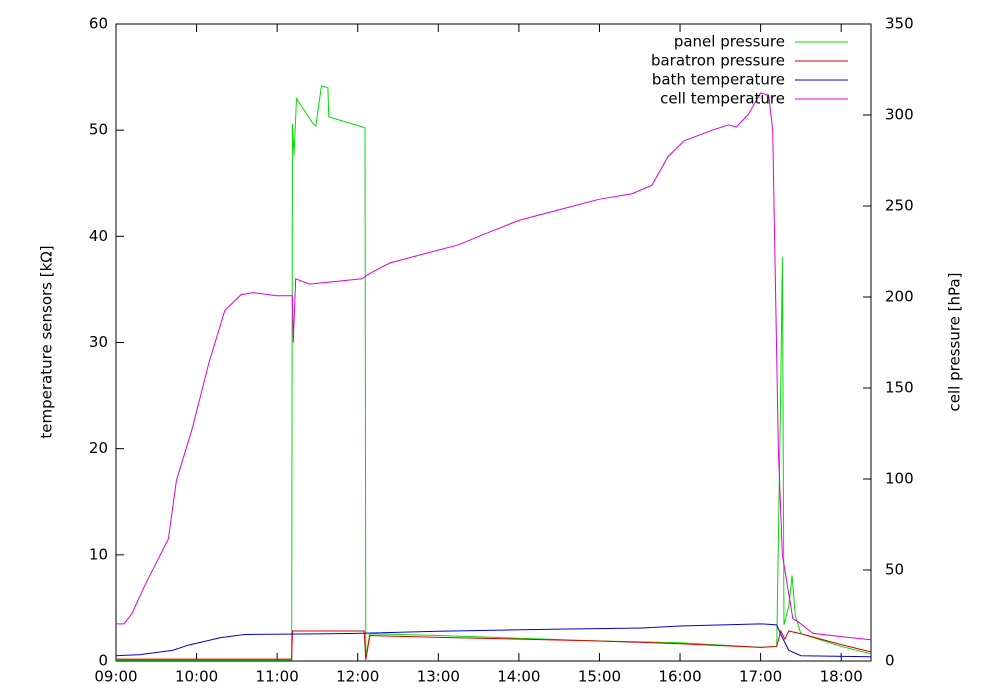 This screenshot has width=1000, height=700. I want to click on y2-tick-label: 50, so click(894, 570).